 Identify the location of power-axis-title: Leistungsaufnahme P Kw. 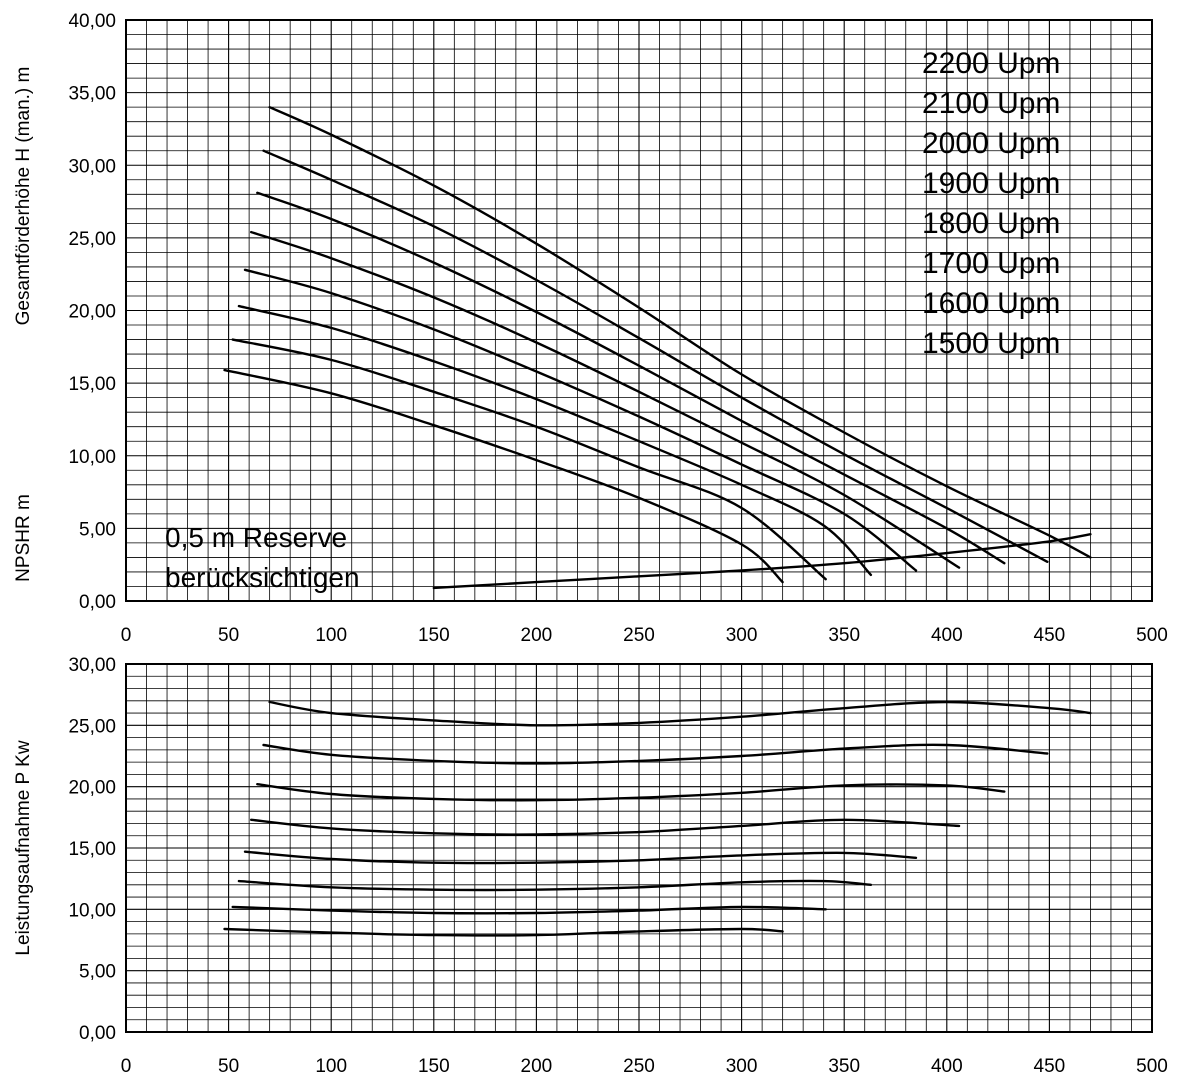
(23, 847).